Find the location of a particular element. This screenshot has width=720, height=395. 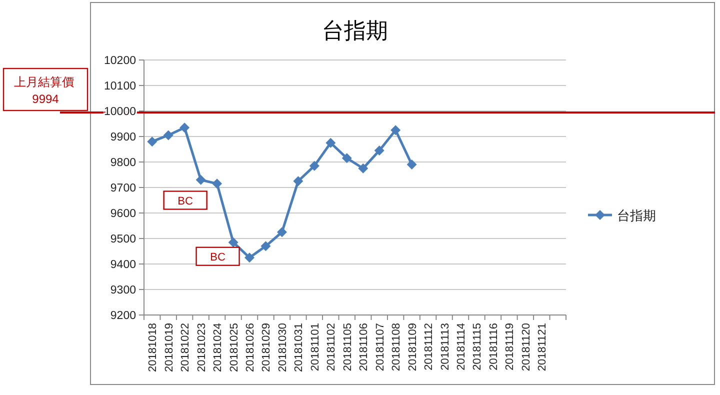

x-tick-label: 20181116 is located at coordinates (494, 346).